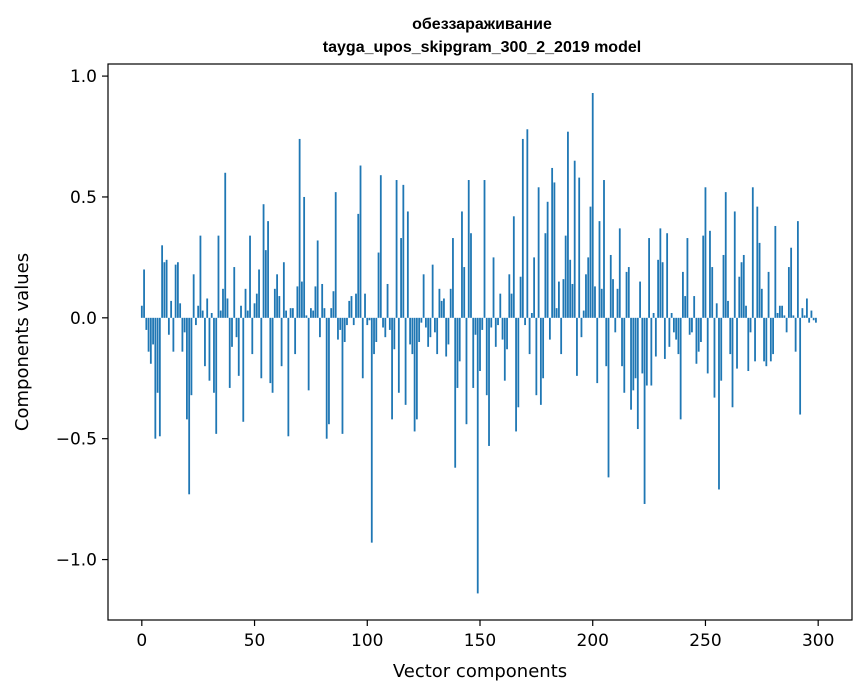 This screenshot has height=696, width=867. Describe the element at coordinates (76, 440) in the screenshot. I see `y-tick-label: −0.5` at that location.